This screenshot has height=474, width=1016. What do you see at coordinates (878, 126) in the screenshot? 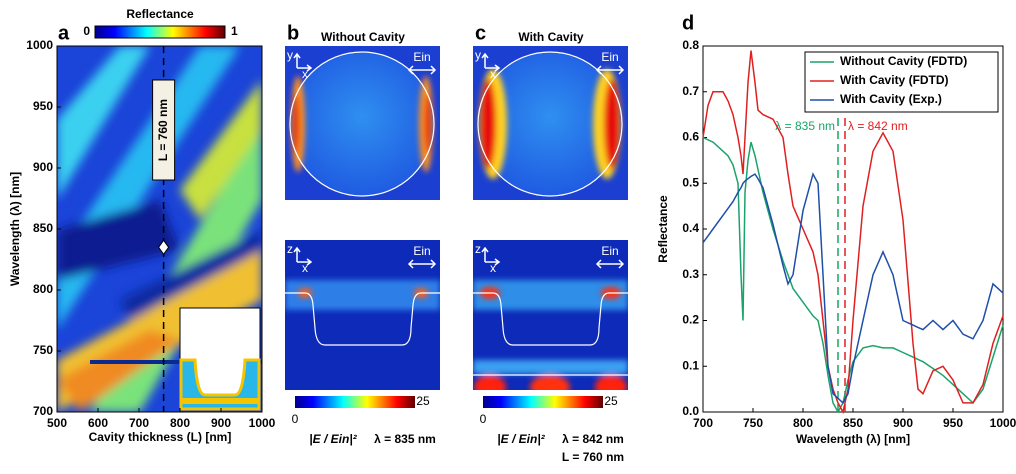
I see `reference-label: λ = 842 nm` at bounding box center [878, 126].